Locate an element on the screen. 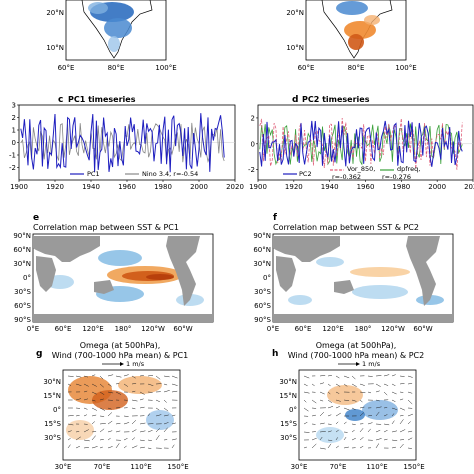  y-tick-label: -1 is located at coordinates (12, 156).